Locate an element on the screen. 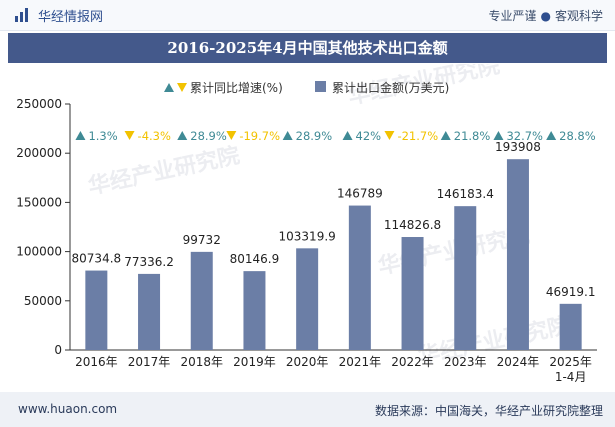 The image size is (615, 427). bar-value-label: 77336.2 is located at coordinates (149, 262).